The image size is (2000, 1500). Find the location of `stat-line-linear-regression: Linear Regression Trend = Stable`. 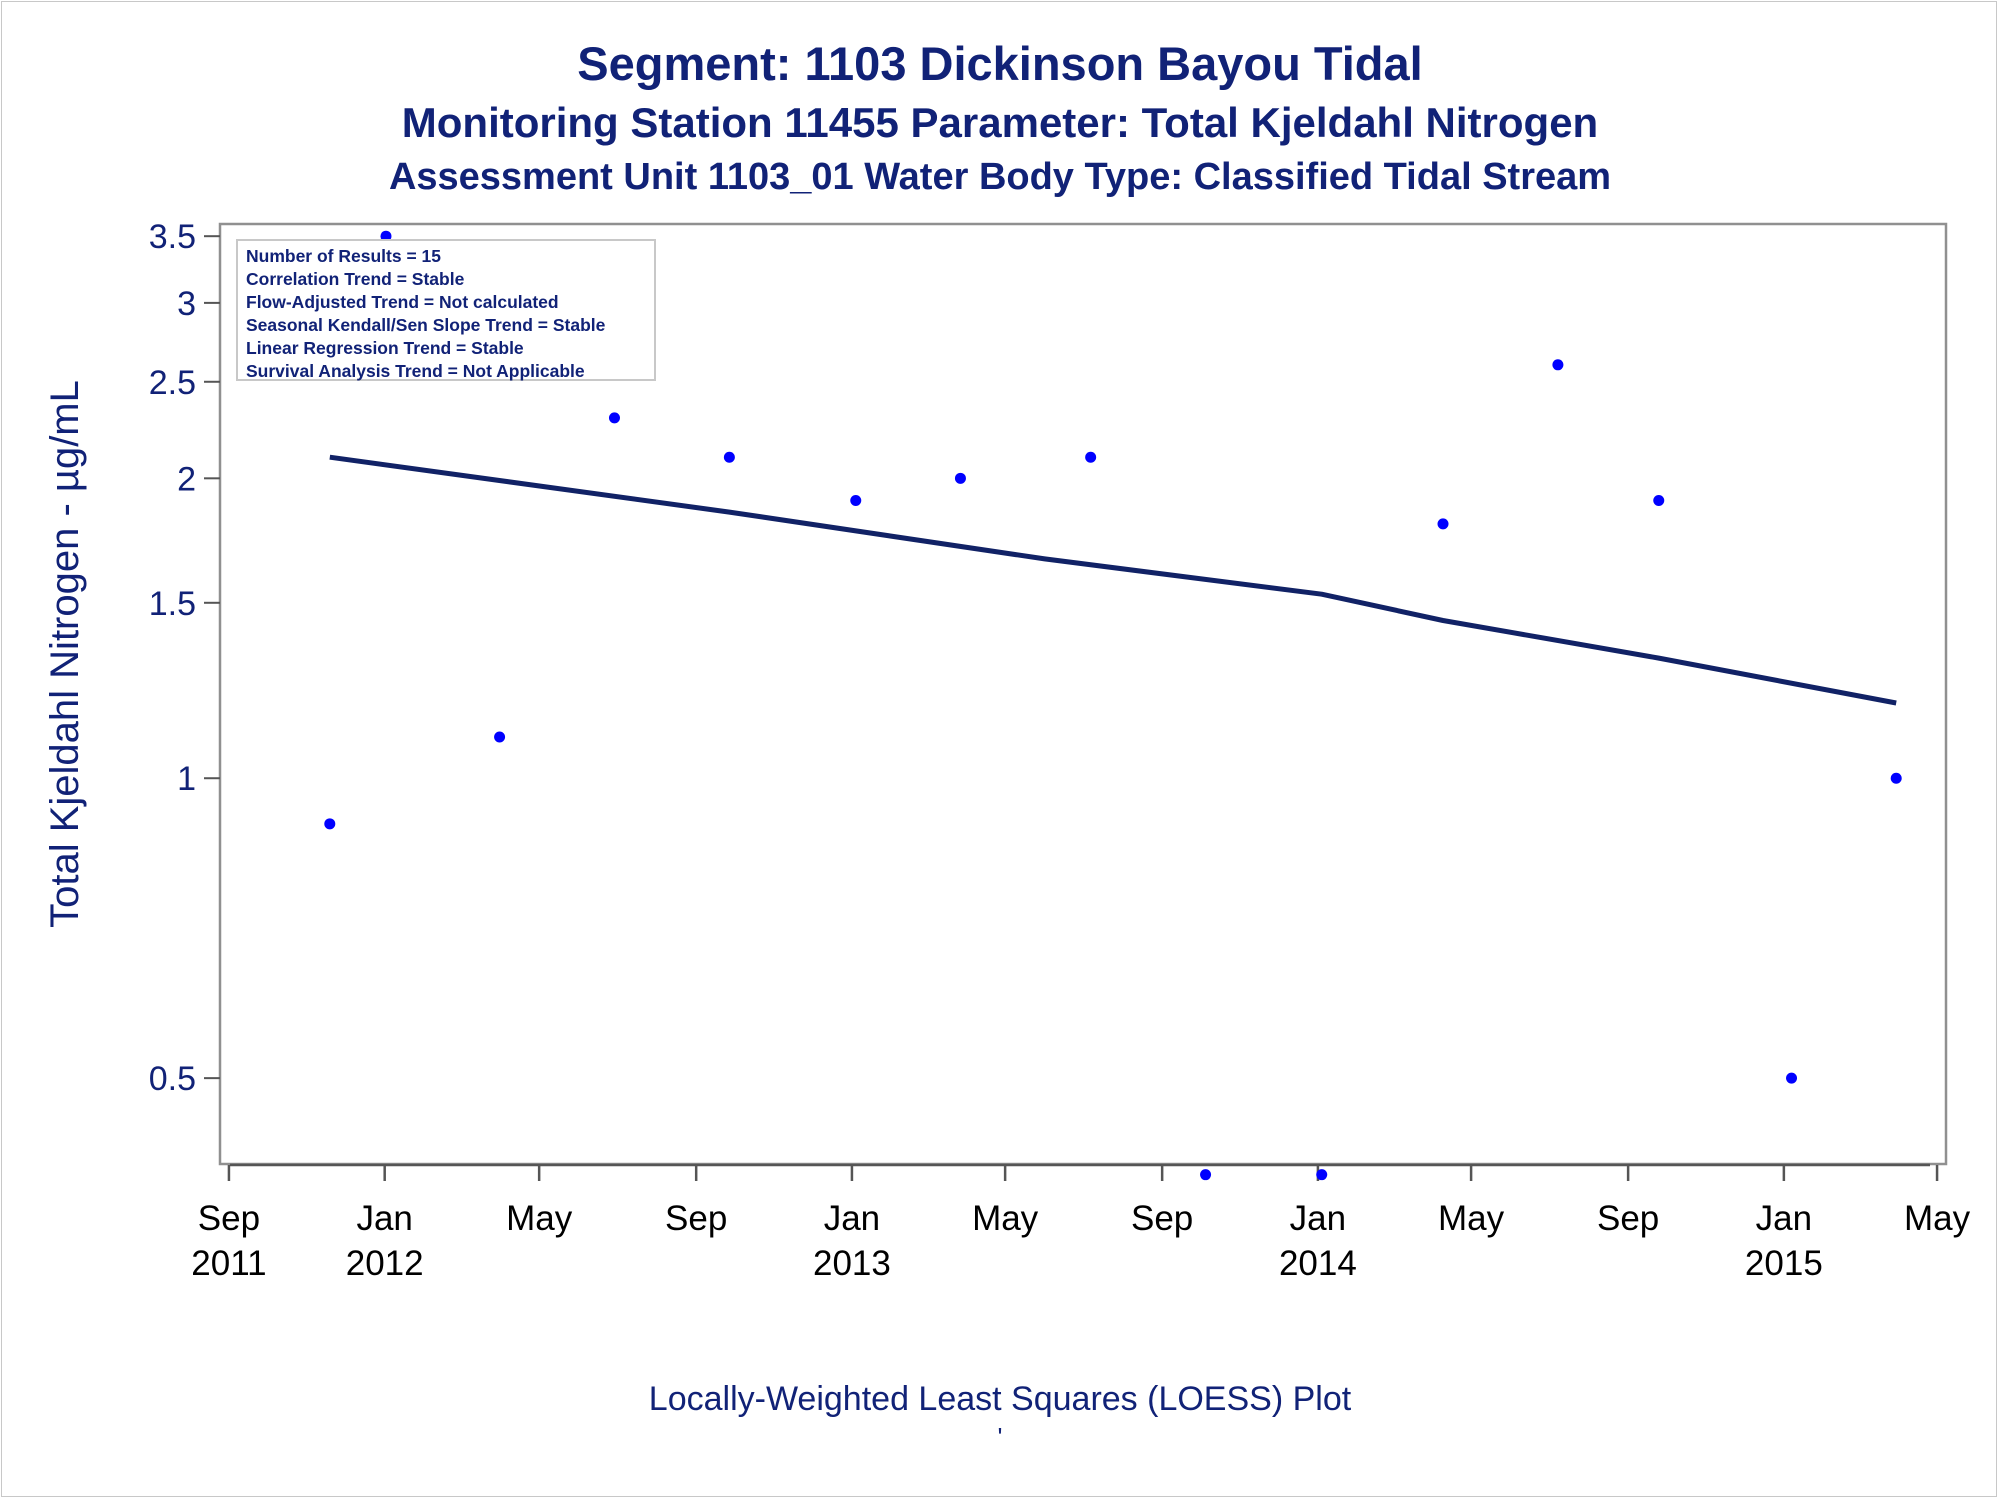

stat-line-linear-regression: Linear Regression Trend = Stable is located at coordinates (385, 348).